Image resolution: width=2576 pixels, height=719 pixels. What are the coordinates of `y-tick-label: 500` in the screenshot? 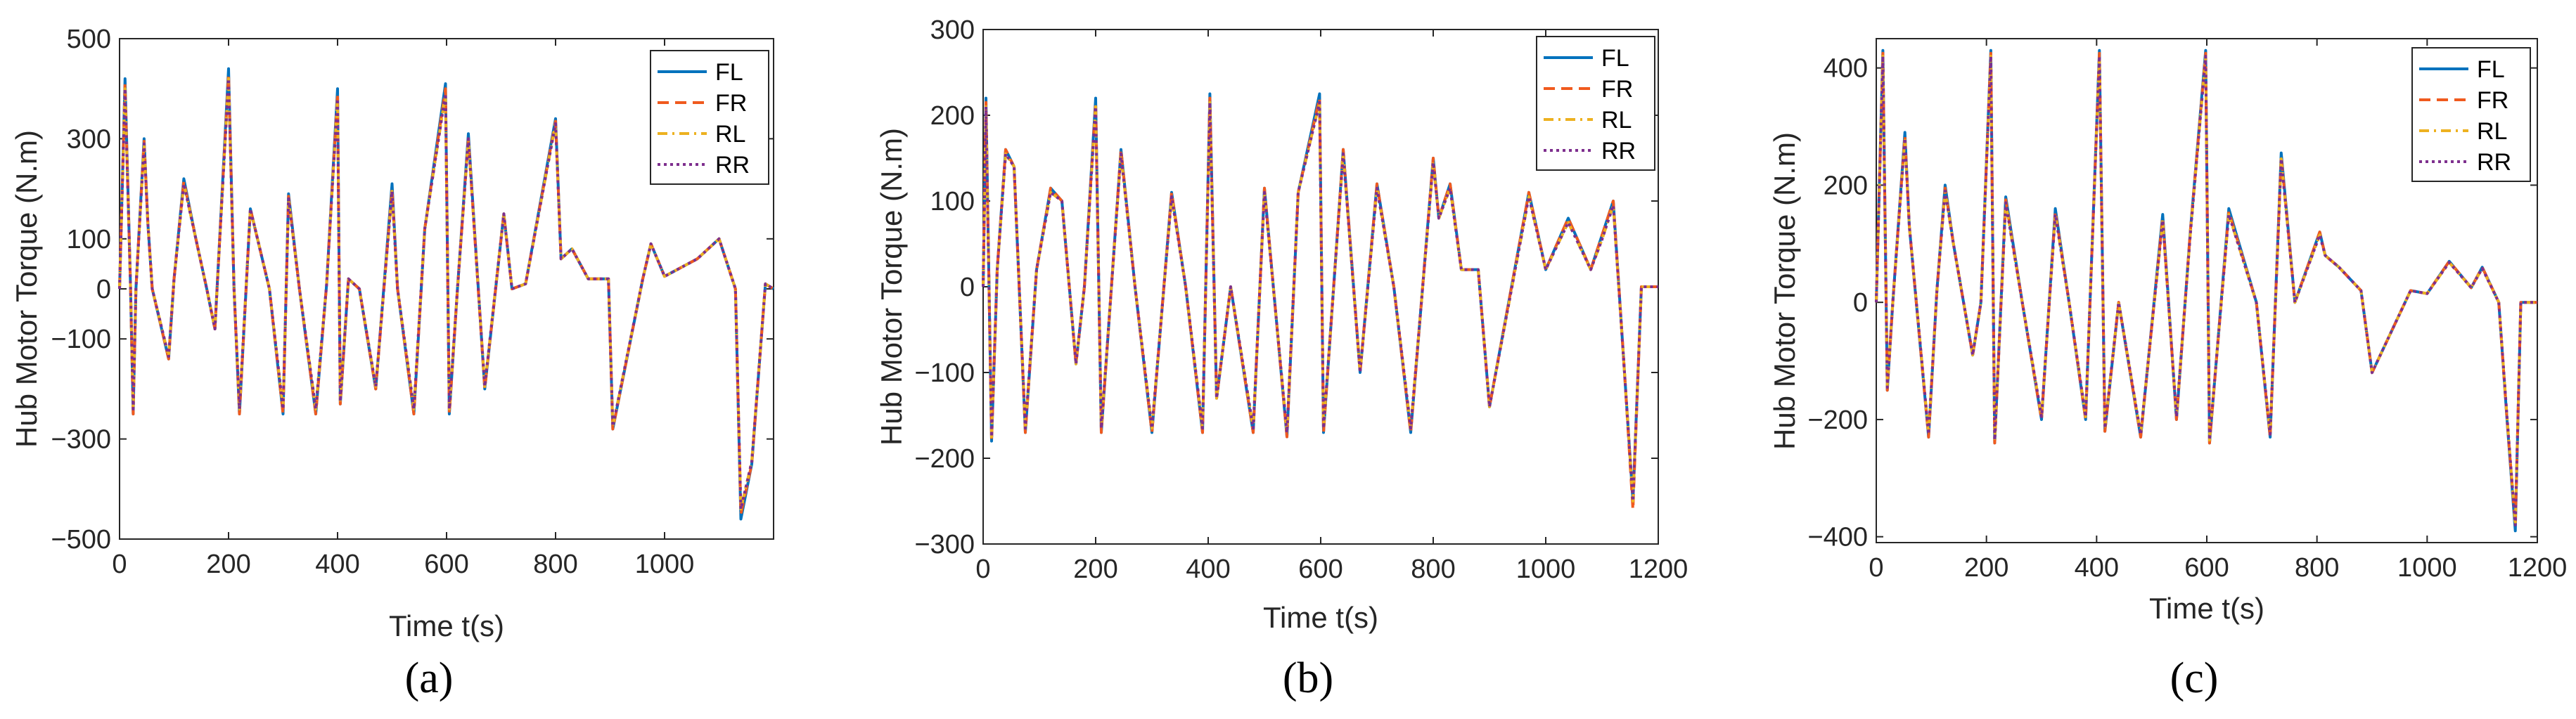 It's located at (89, 39).